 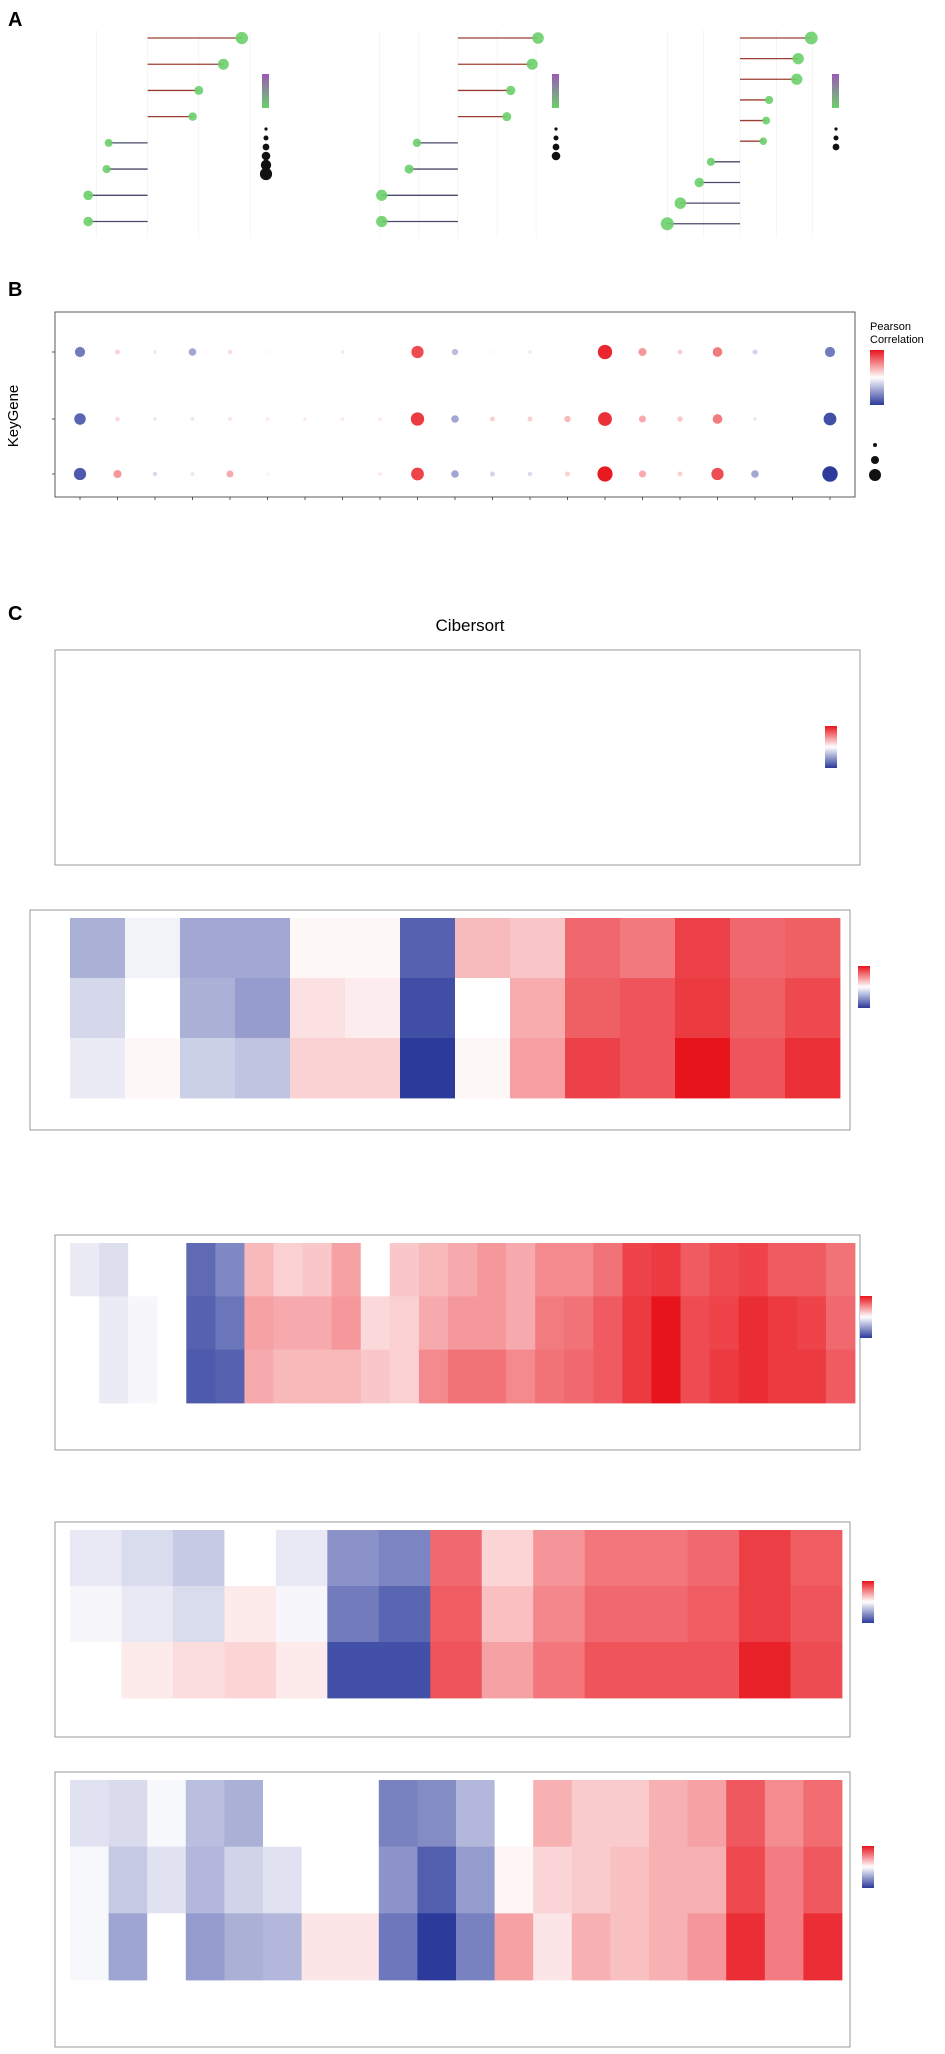 I want to click on panel-label-b: B, so click(x=15, y=290).